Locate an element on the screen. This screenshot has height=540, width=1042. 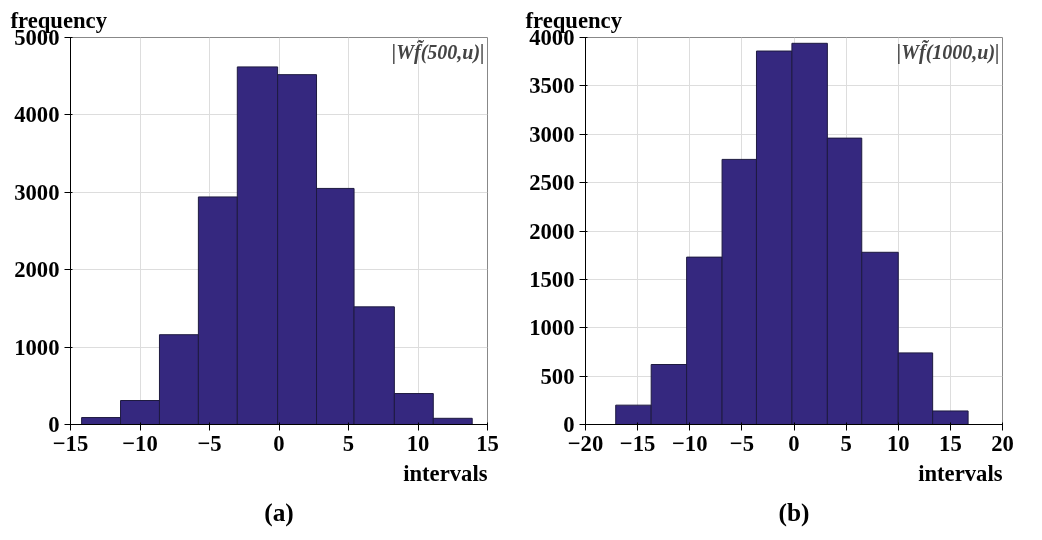
text: (a) is located at coordinates (279, 512).